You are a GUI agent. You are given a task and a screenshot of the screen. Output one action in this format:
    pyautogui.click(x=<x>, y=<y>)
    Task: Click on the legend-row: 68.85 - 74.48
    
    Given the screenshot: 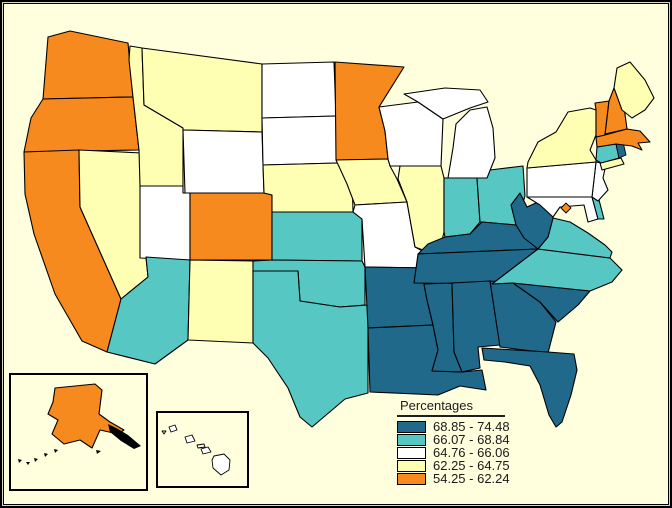 What is the action you would take?
    pyautogui.click(x=453, y=426)
    